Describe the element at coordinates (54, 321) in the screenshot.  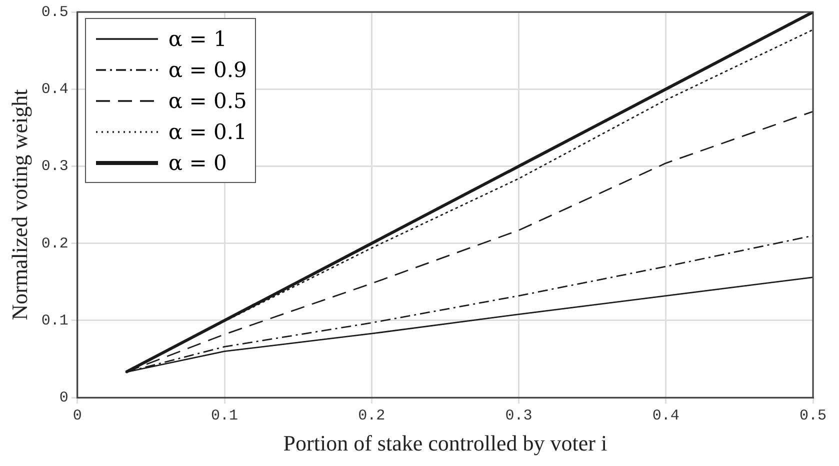
I see `y-tick-label: 0.1` at that location.